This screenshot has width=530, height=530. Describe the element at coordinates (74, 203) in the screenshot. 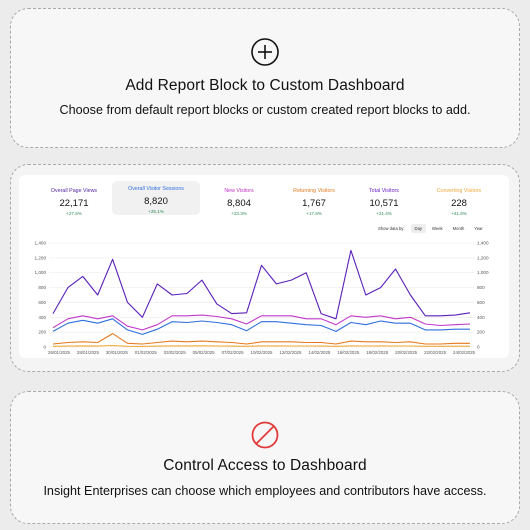

I see `stat-value: 22,171` at that location.